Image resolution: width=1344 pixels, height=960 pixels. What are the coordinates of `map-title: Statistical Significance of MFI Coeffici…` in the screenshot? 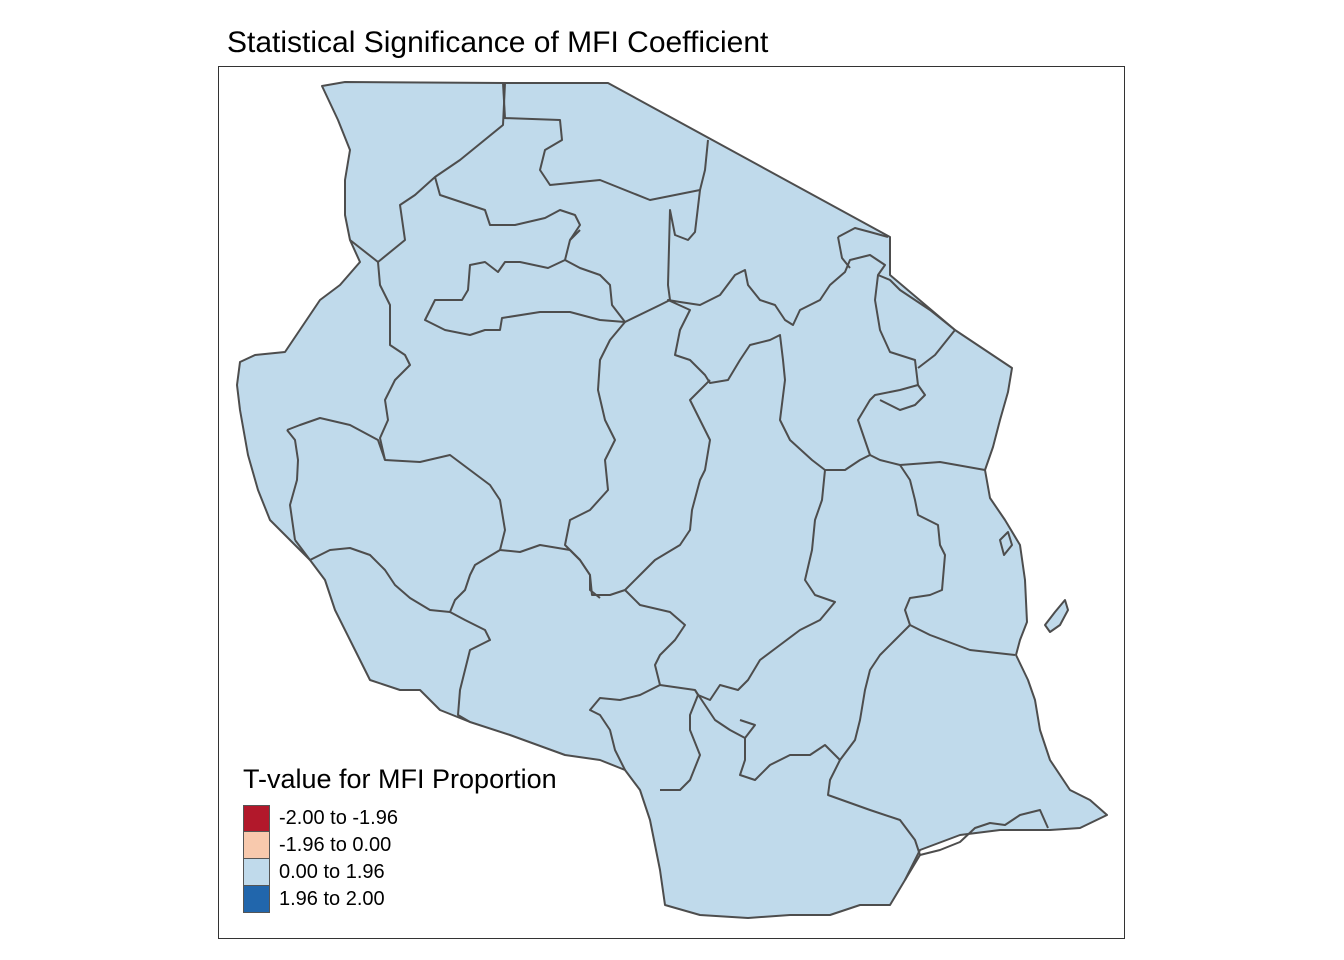 It's located at (498, 42).